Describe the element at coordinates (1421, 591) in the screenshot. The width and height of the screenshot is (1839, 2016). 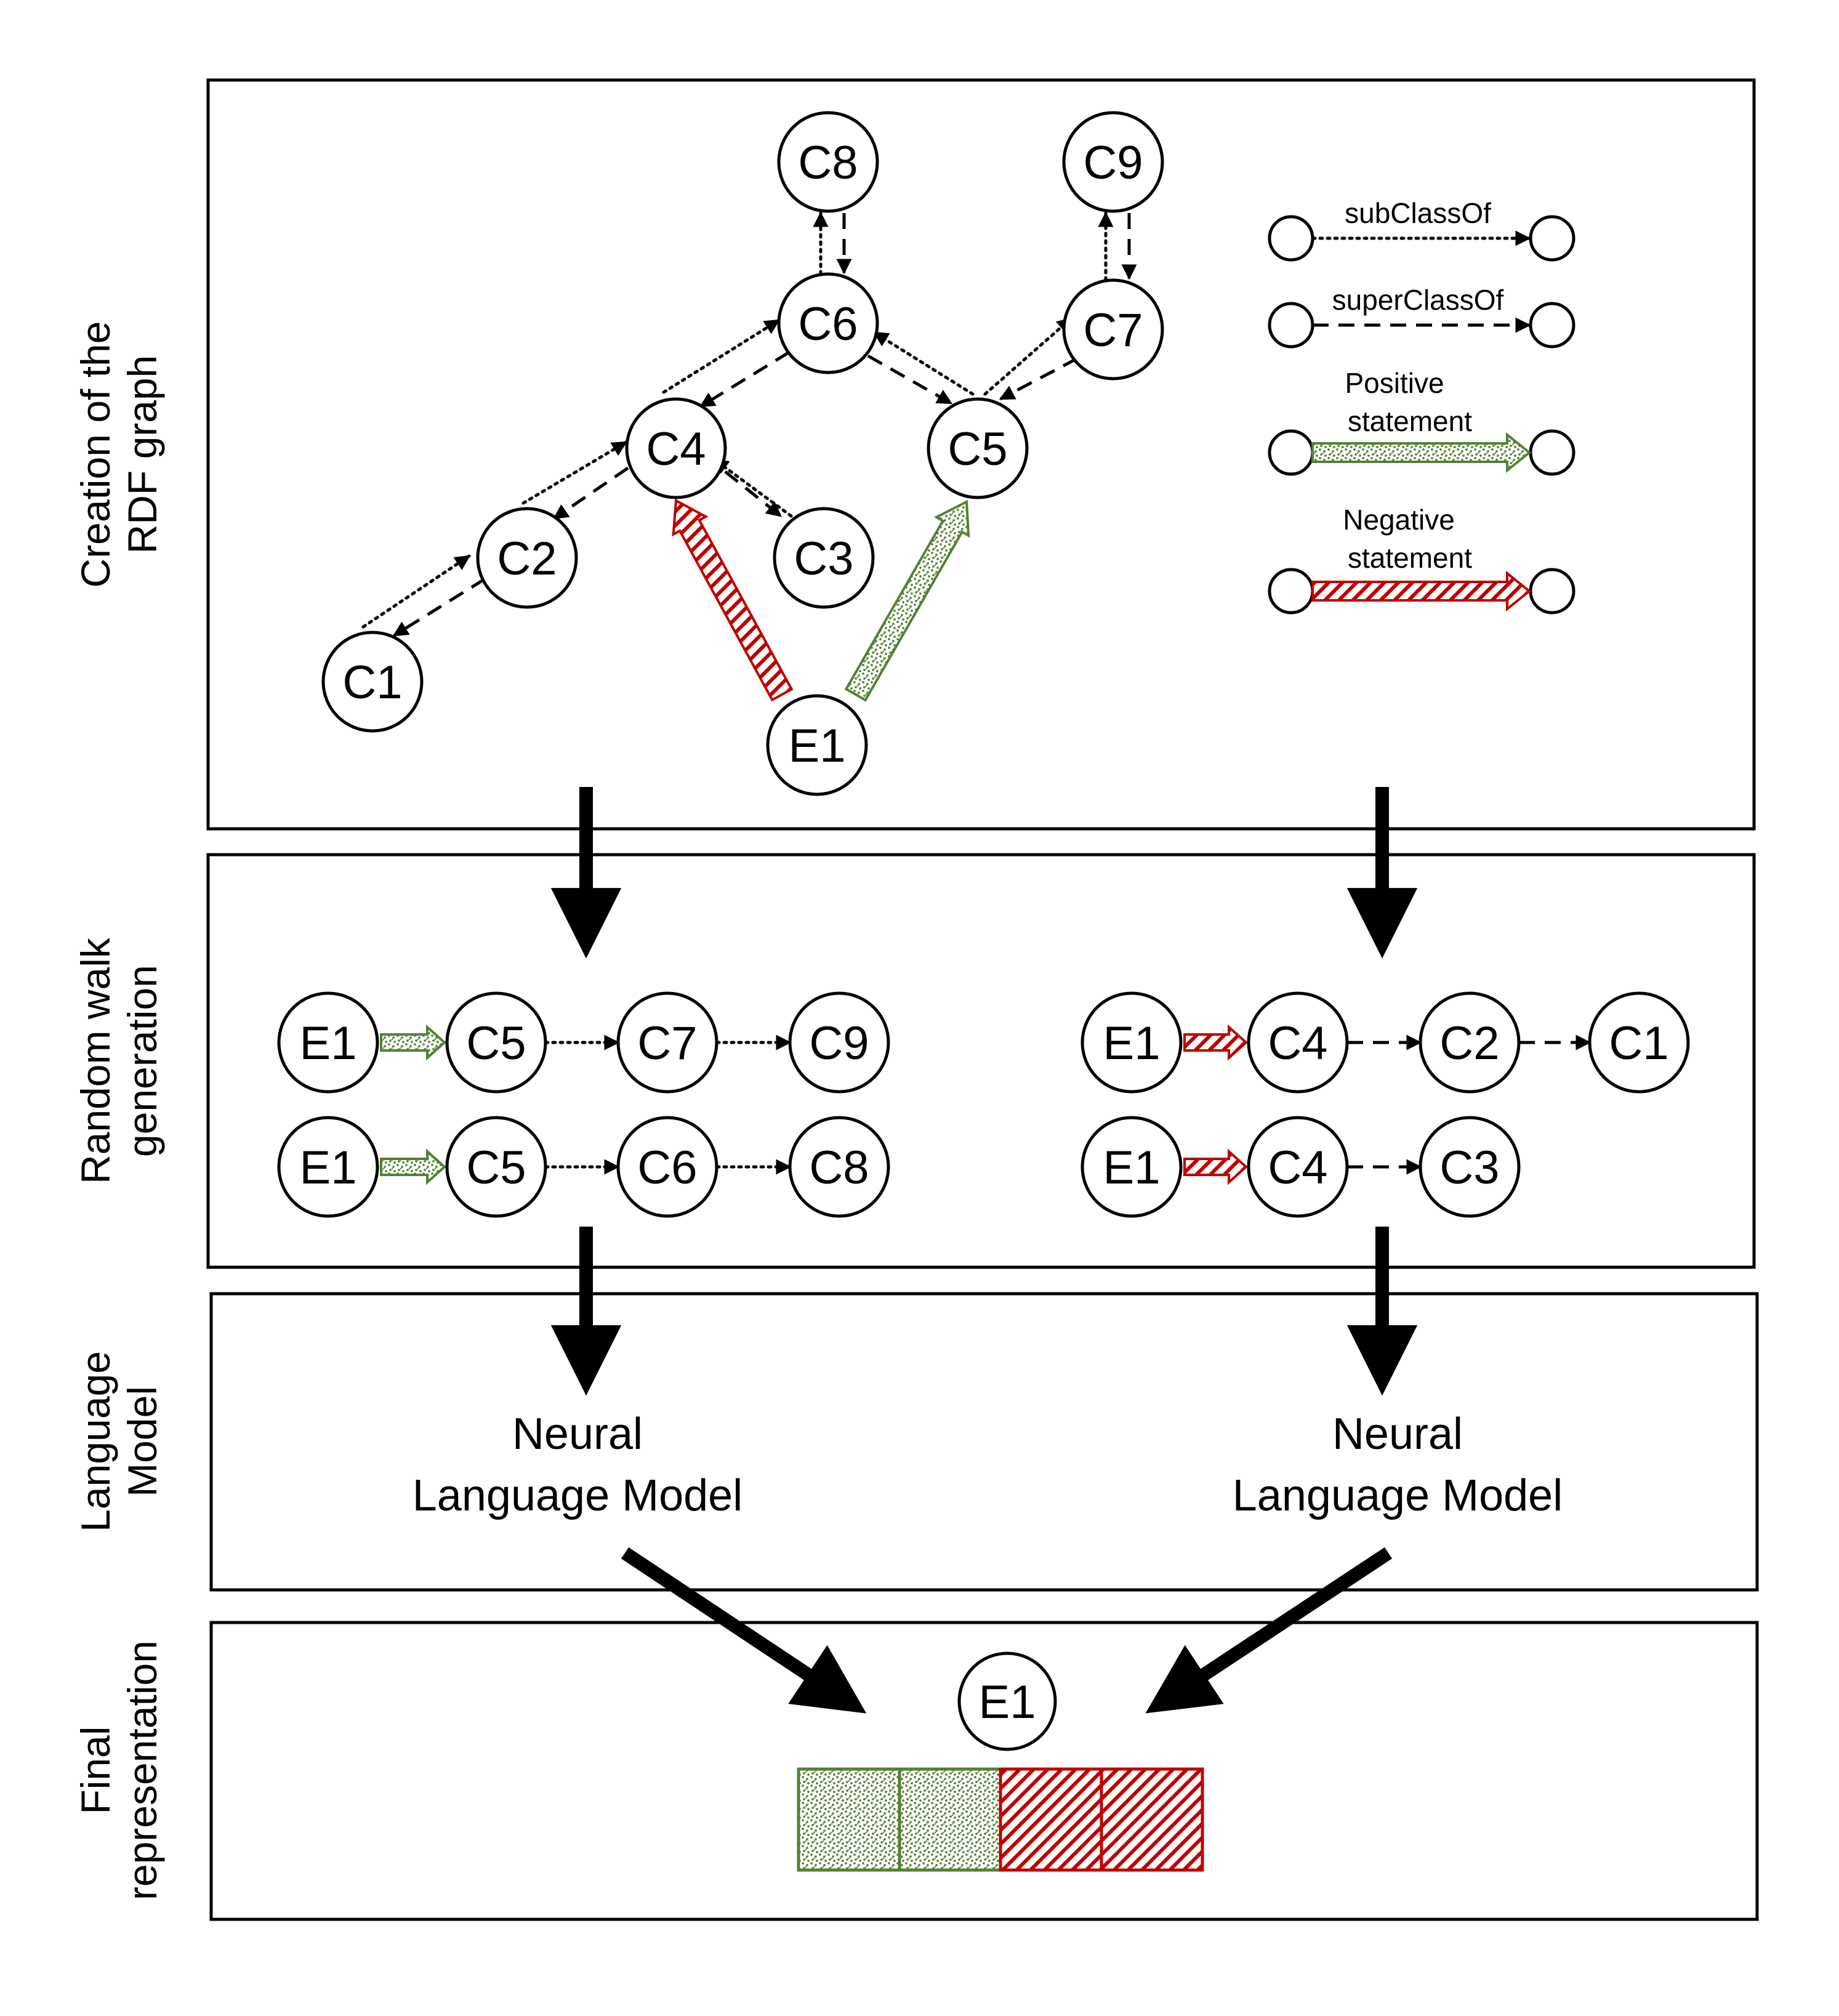
I see `negative-legend-arrow` at that location.